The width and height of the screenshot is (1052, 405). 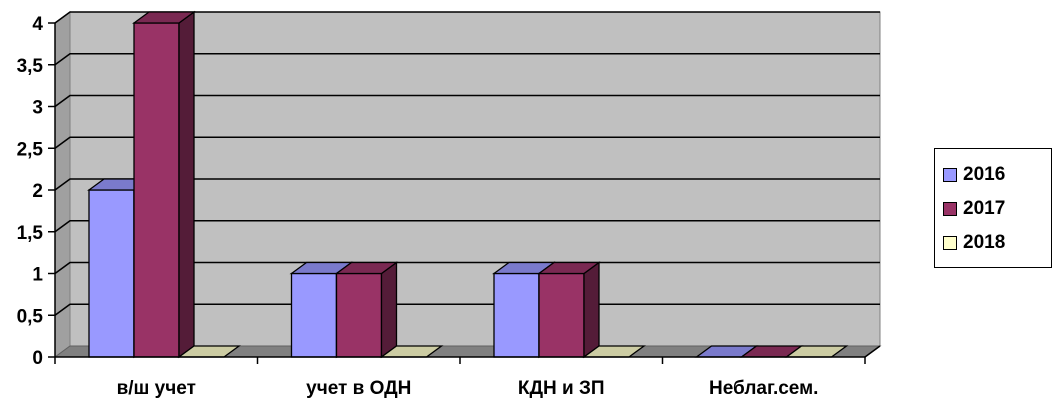 What do you see at coordinates (984, 174) in the screenshot?
I see `legend-label-2016: 2016` at bounding box center [984, 174].